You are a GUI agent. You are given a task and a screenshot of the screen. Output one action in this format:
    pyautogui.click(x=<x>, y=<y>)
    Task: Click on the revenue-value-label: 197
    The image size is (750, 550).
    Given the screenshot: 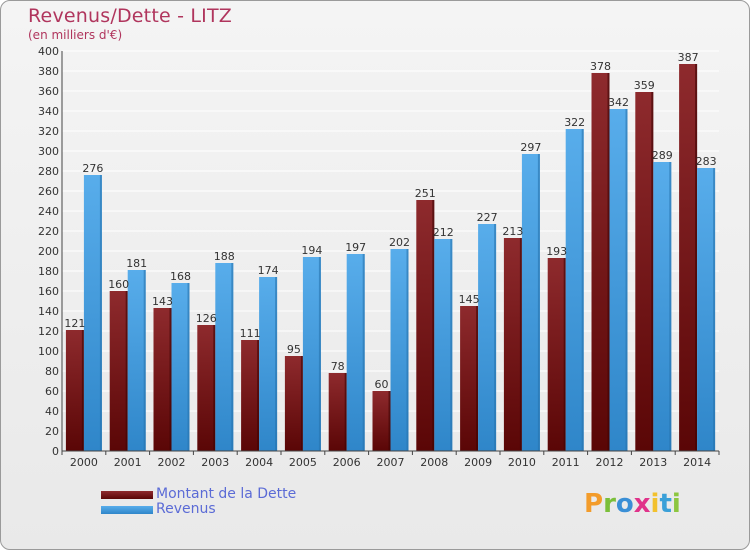 What is the action you would take?
    pyautogui.click(x=355, y=247)
    